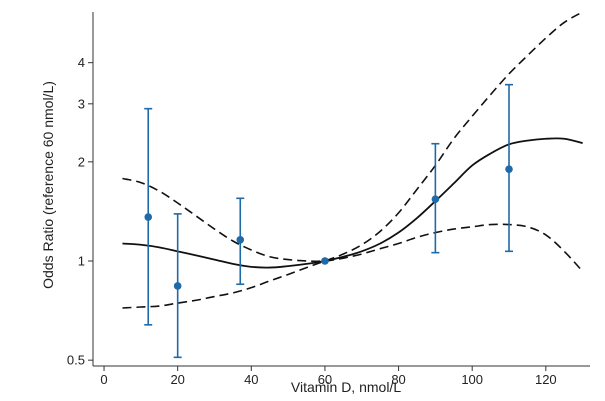  Describe the element at coordinates (81, 62) in the screenshot. I see `y-tick-label: 4` at that location.